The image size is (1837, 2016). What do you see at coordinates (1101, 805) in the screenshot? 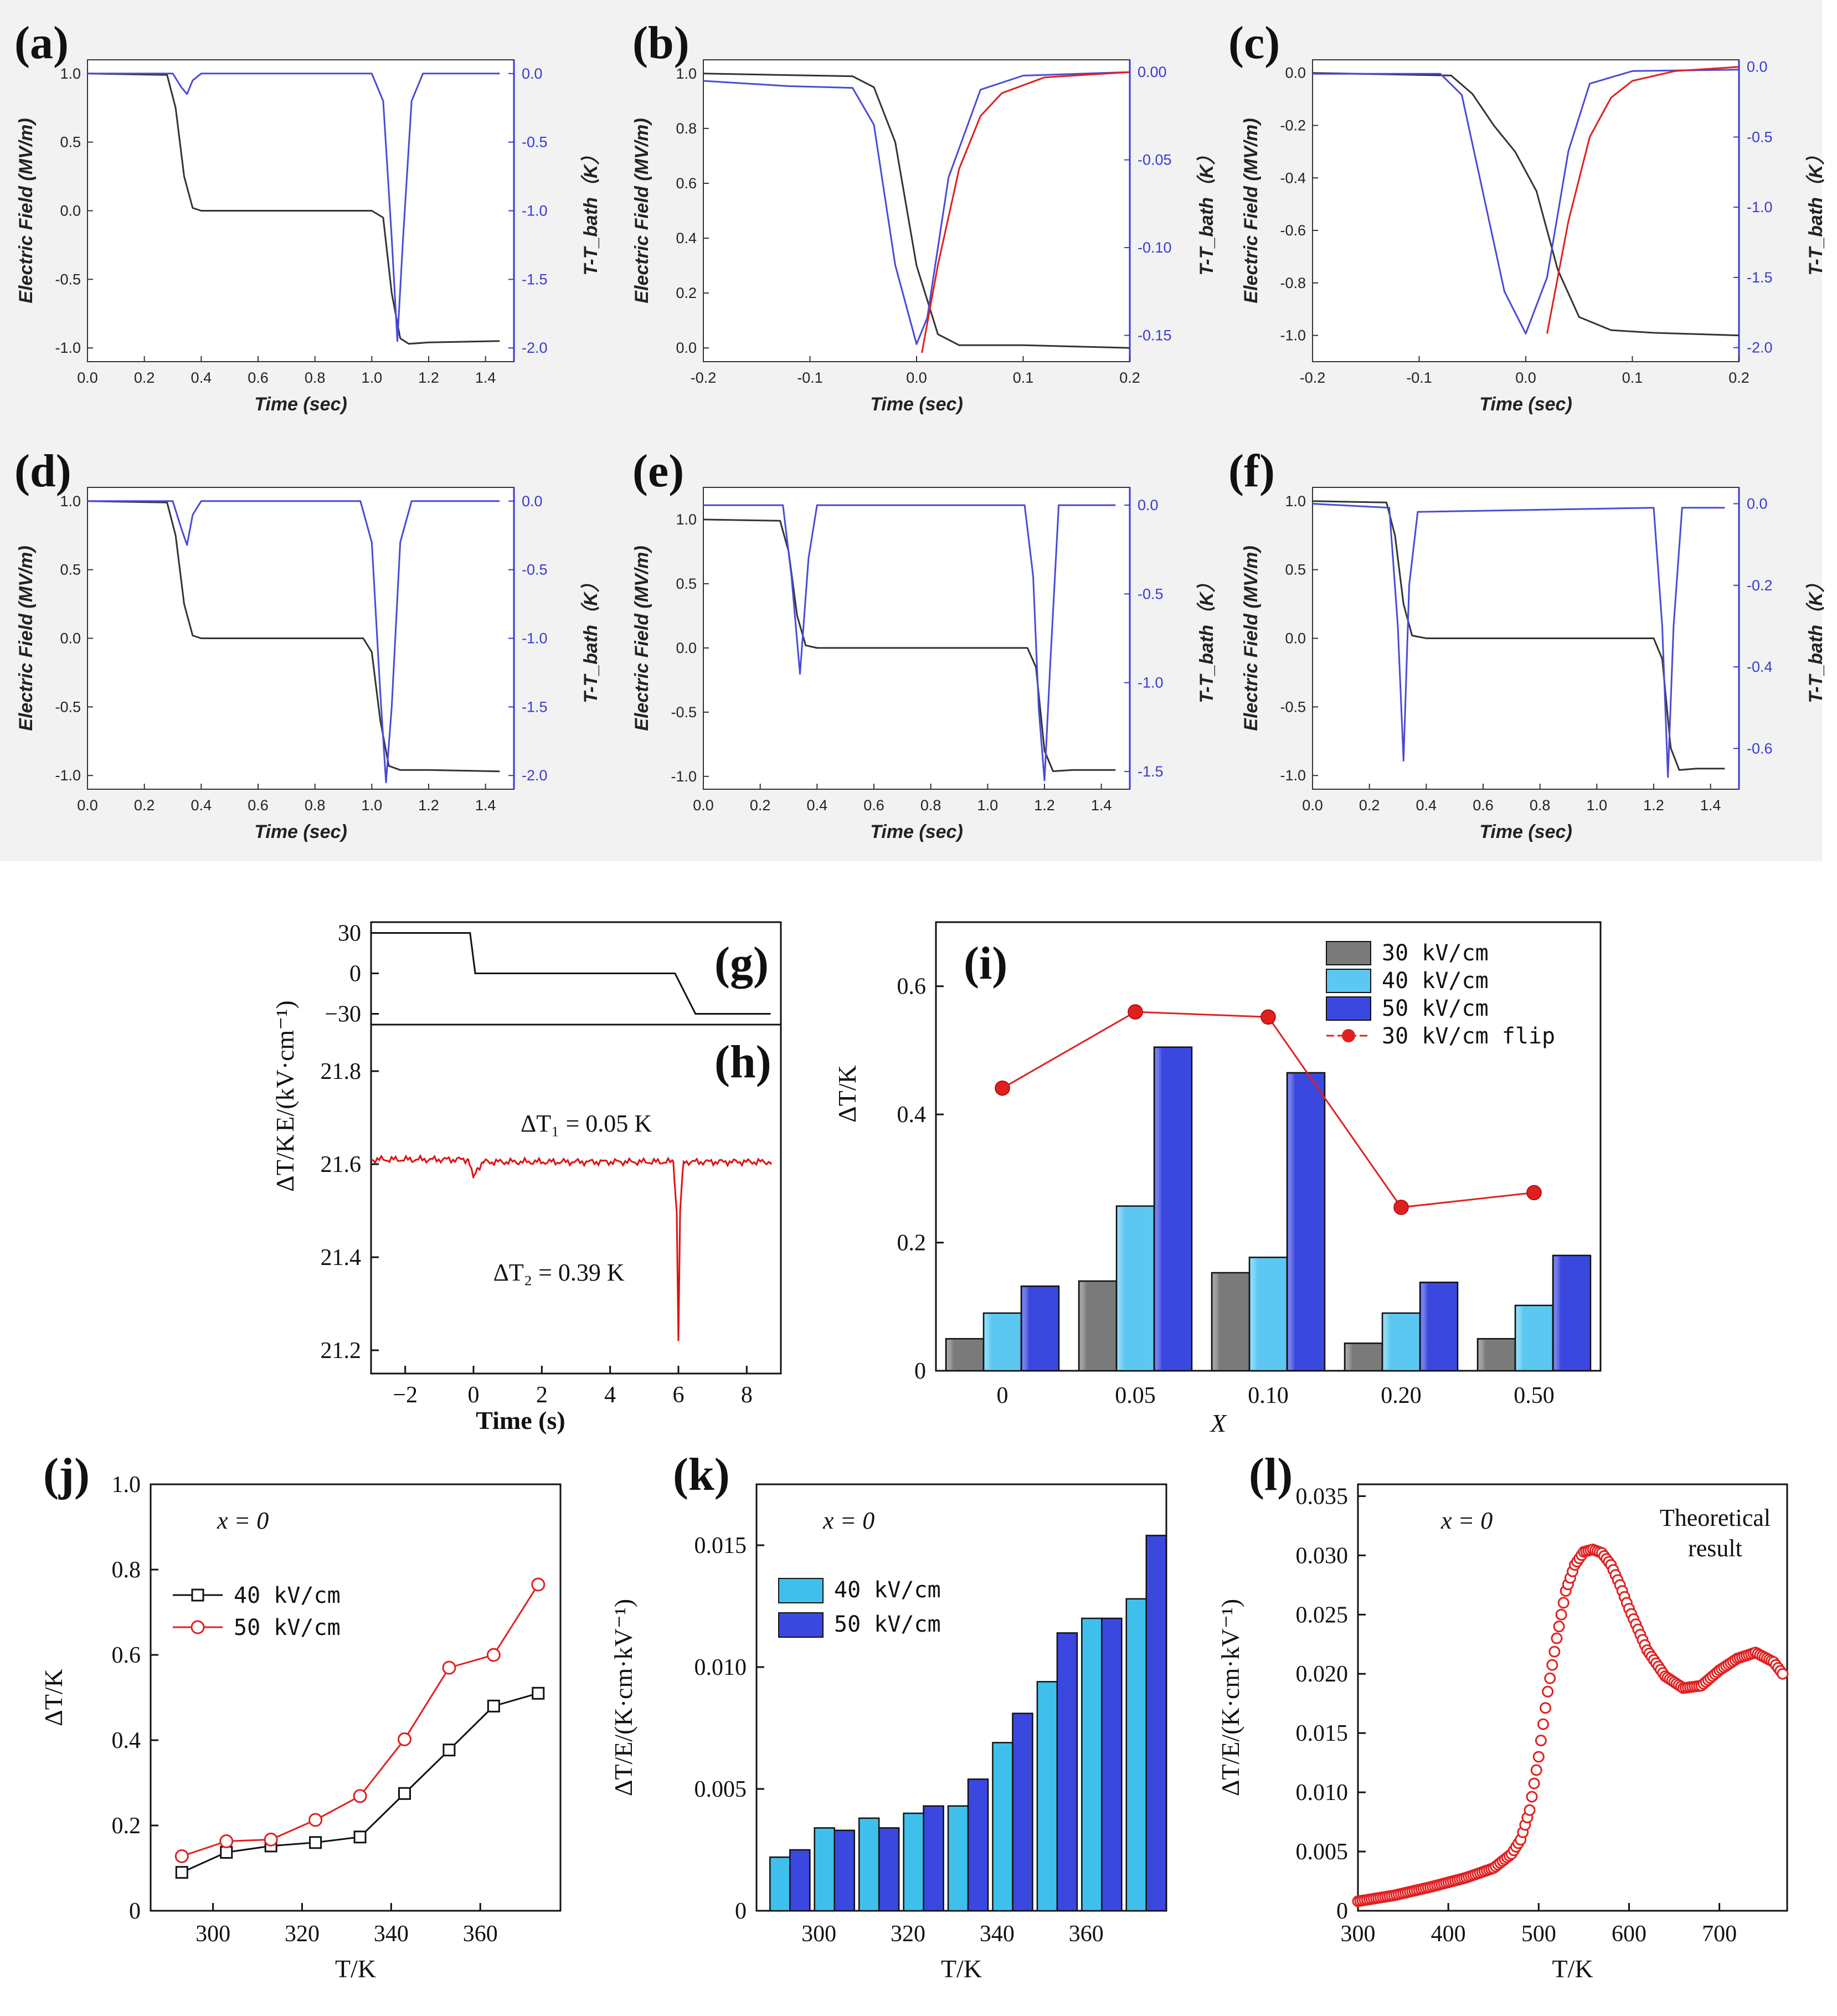
I see `x-tick-label: 1.4` at bounding box center [1101, 805].